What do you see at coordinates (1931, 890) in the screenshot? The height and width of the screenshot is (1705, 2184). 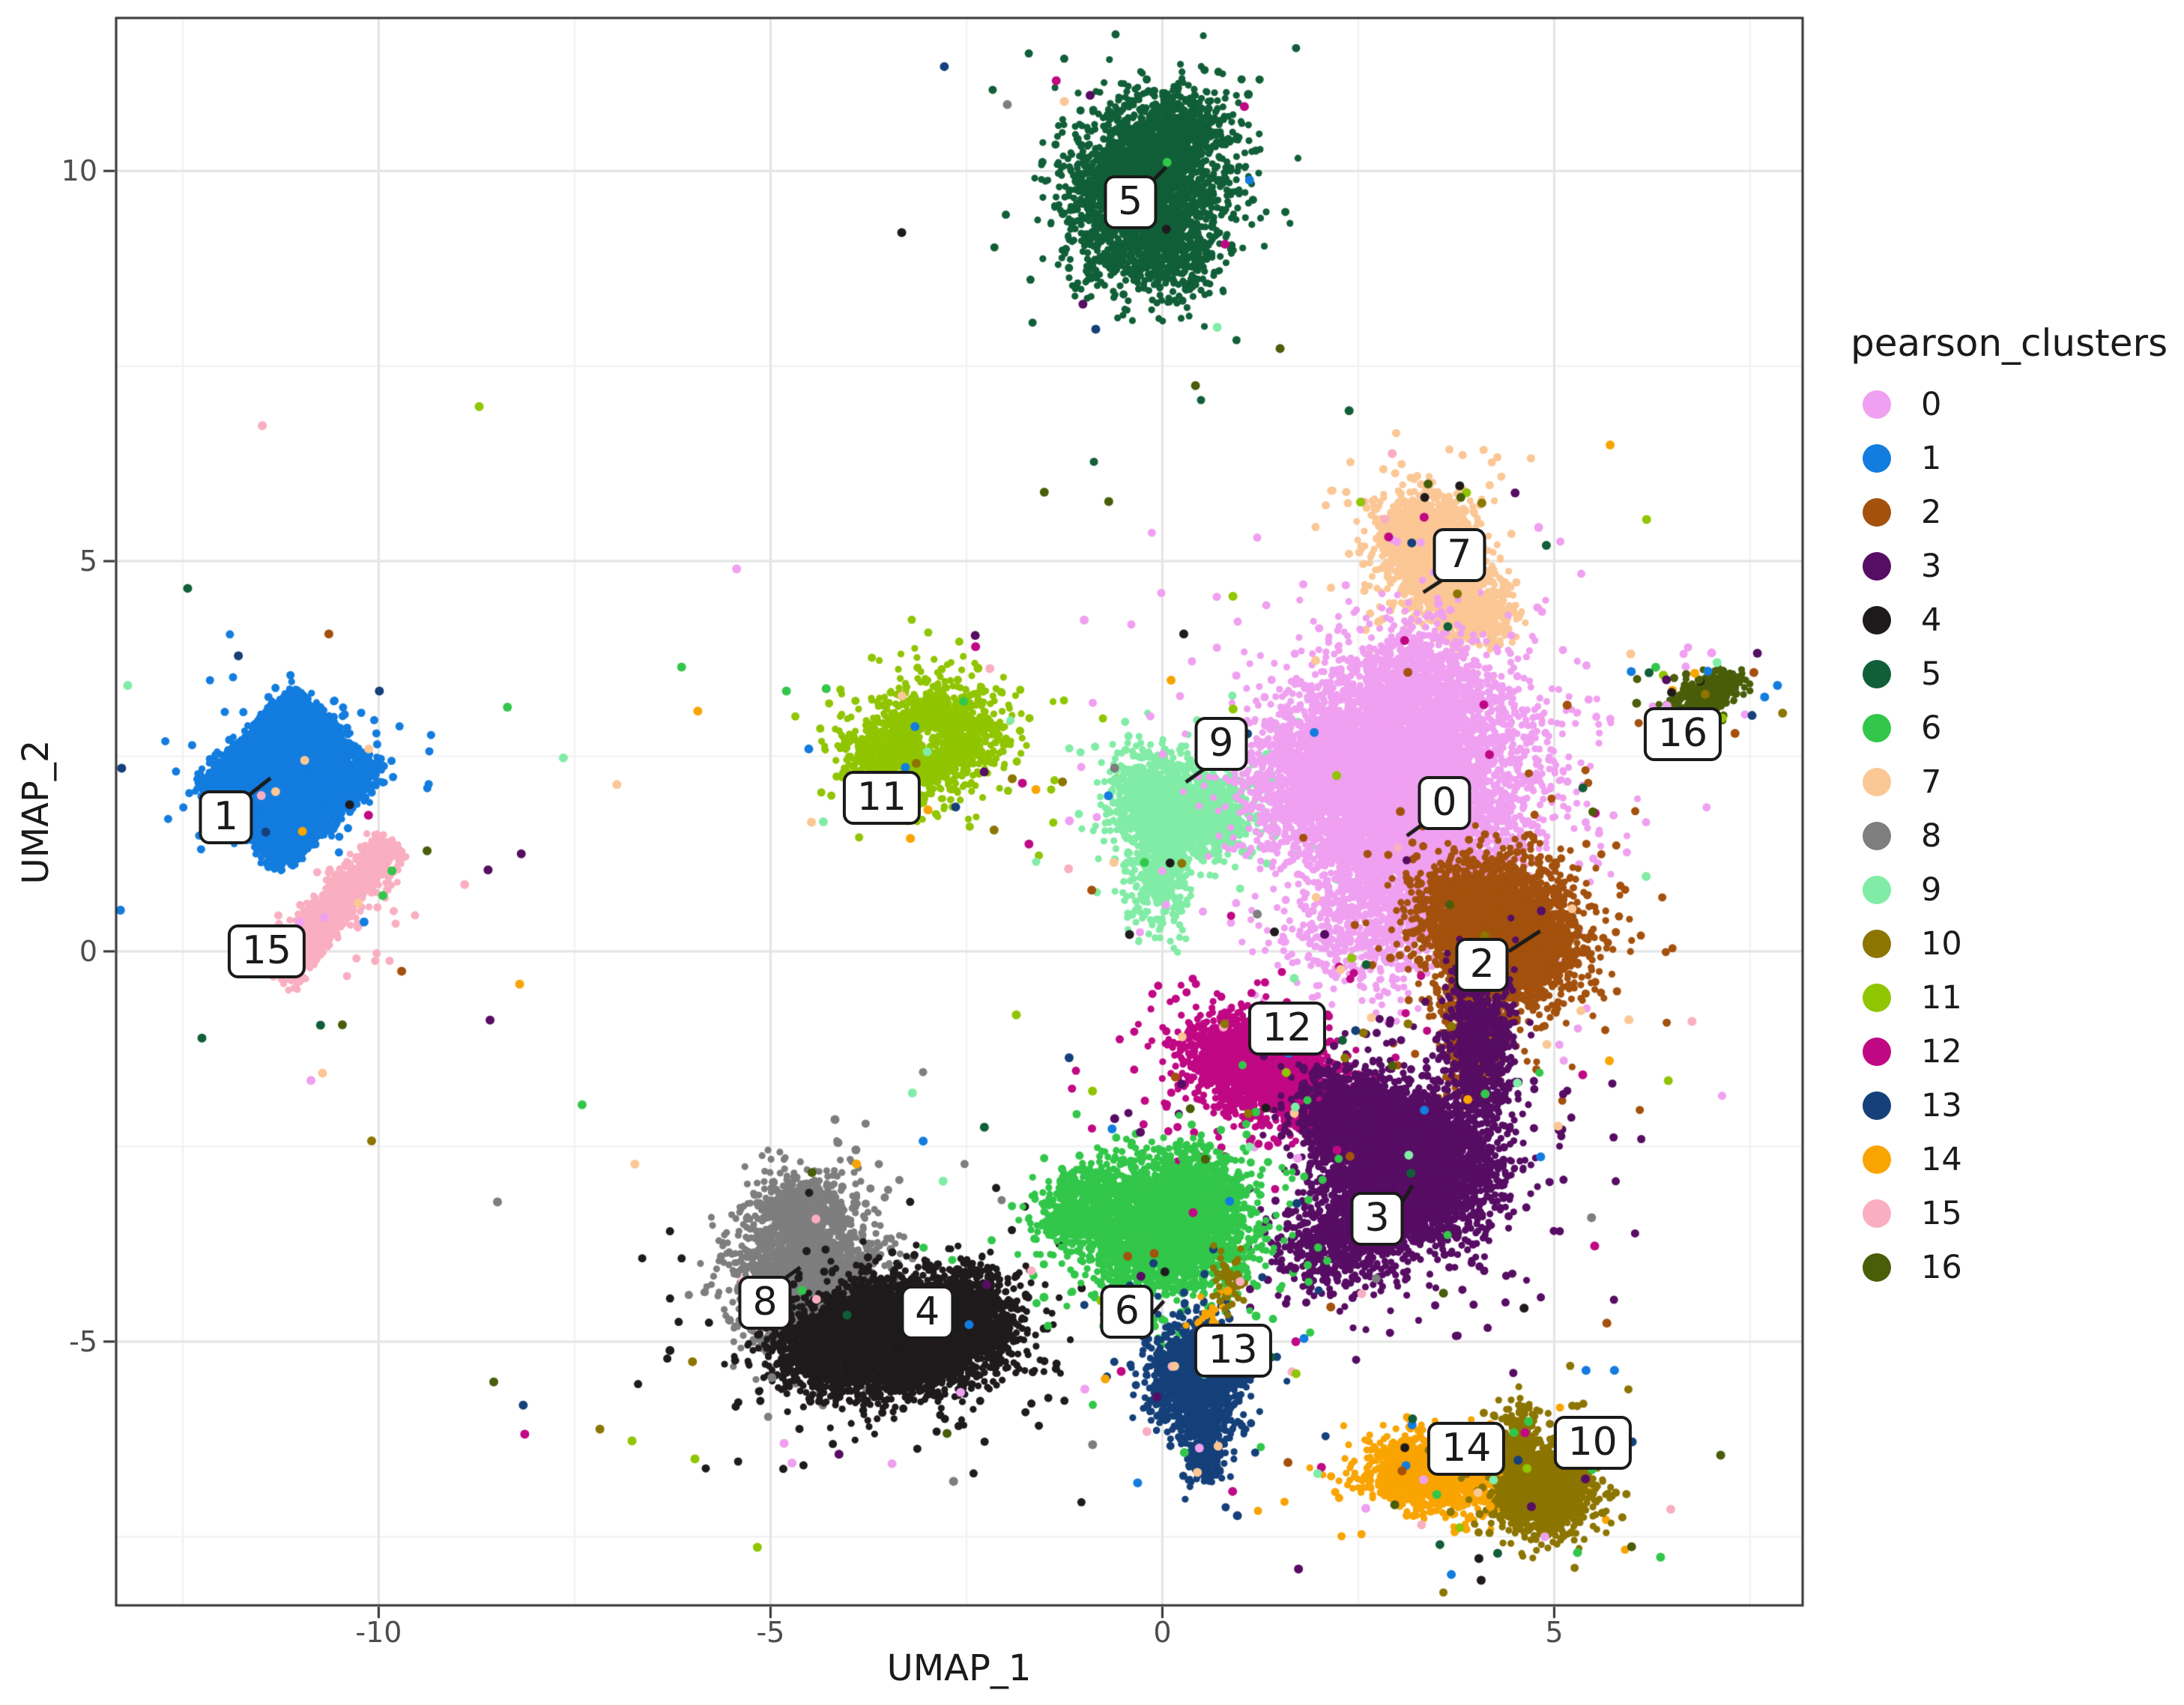 I see `legend-label-9: 9` at bounding box center [1931, 890].